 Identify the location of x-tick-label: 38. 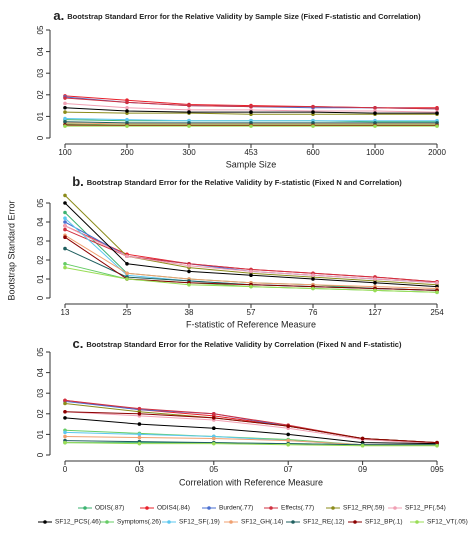
(189, 312).